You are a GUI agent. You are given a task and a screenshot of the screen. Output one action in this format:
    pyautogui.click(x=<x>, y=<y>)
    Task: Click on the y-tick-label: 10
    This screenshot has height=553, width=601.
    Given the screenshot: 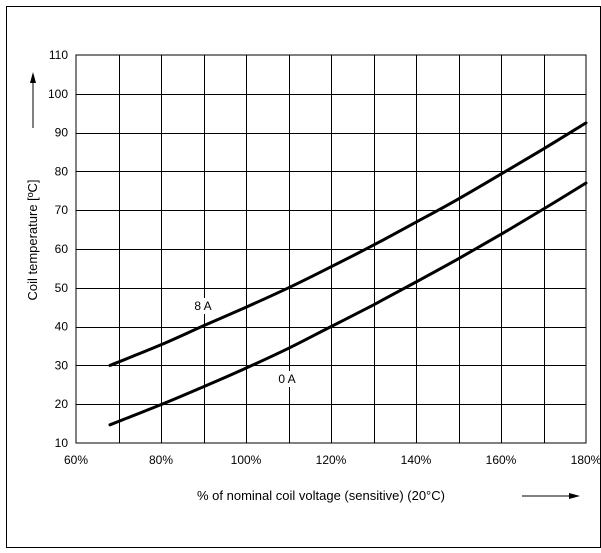 What is the action you would take?
    pyautogui.click(x=62, y=443)
    